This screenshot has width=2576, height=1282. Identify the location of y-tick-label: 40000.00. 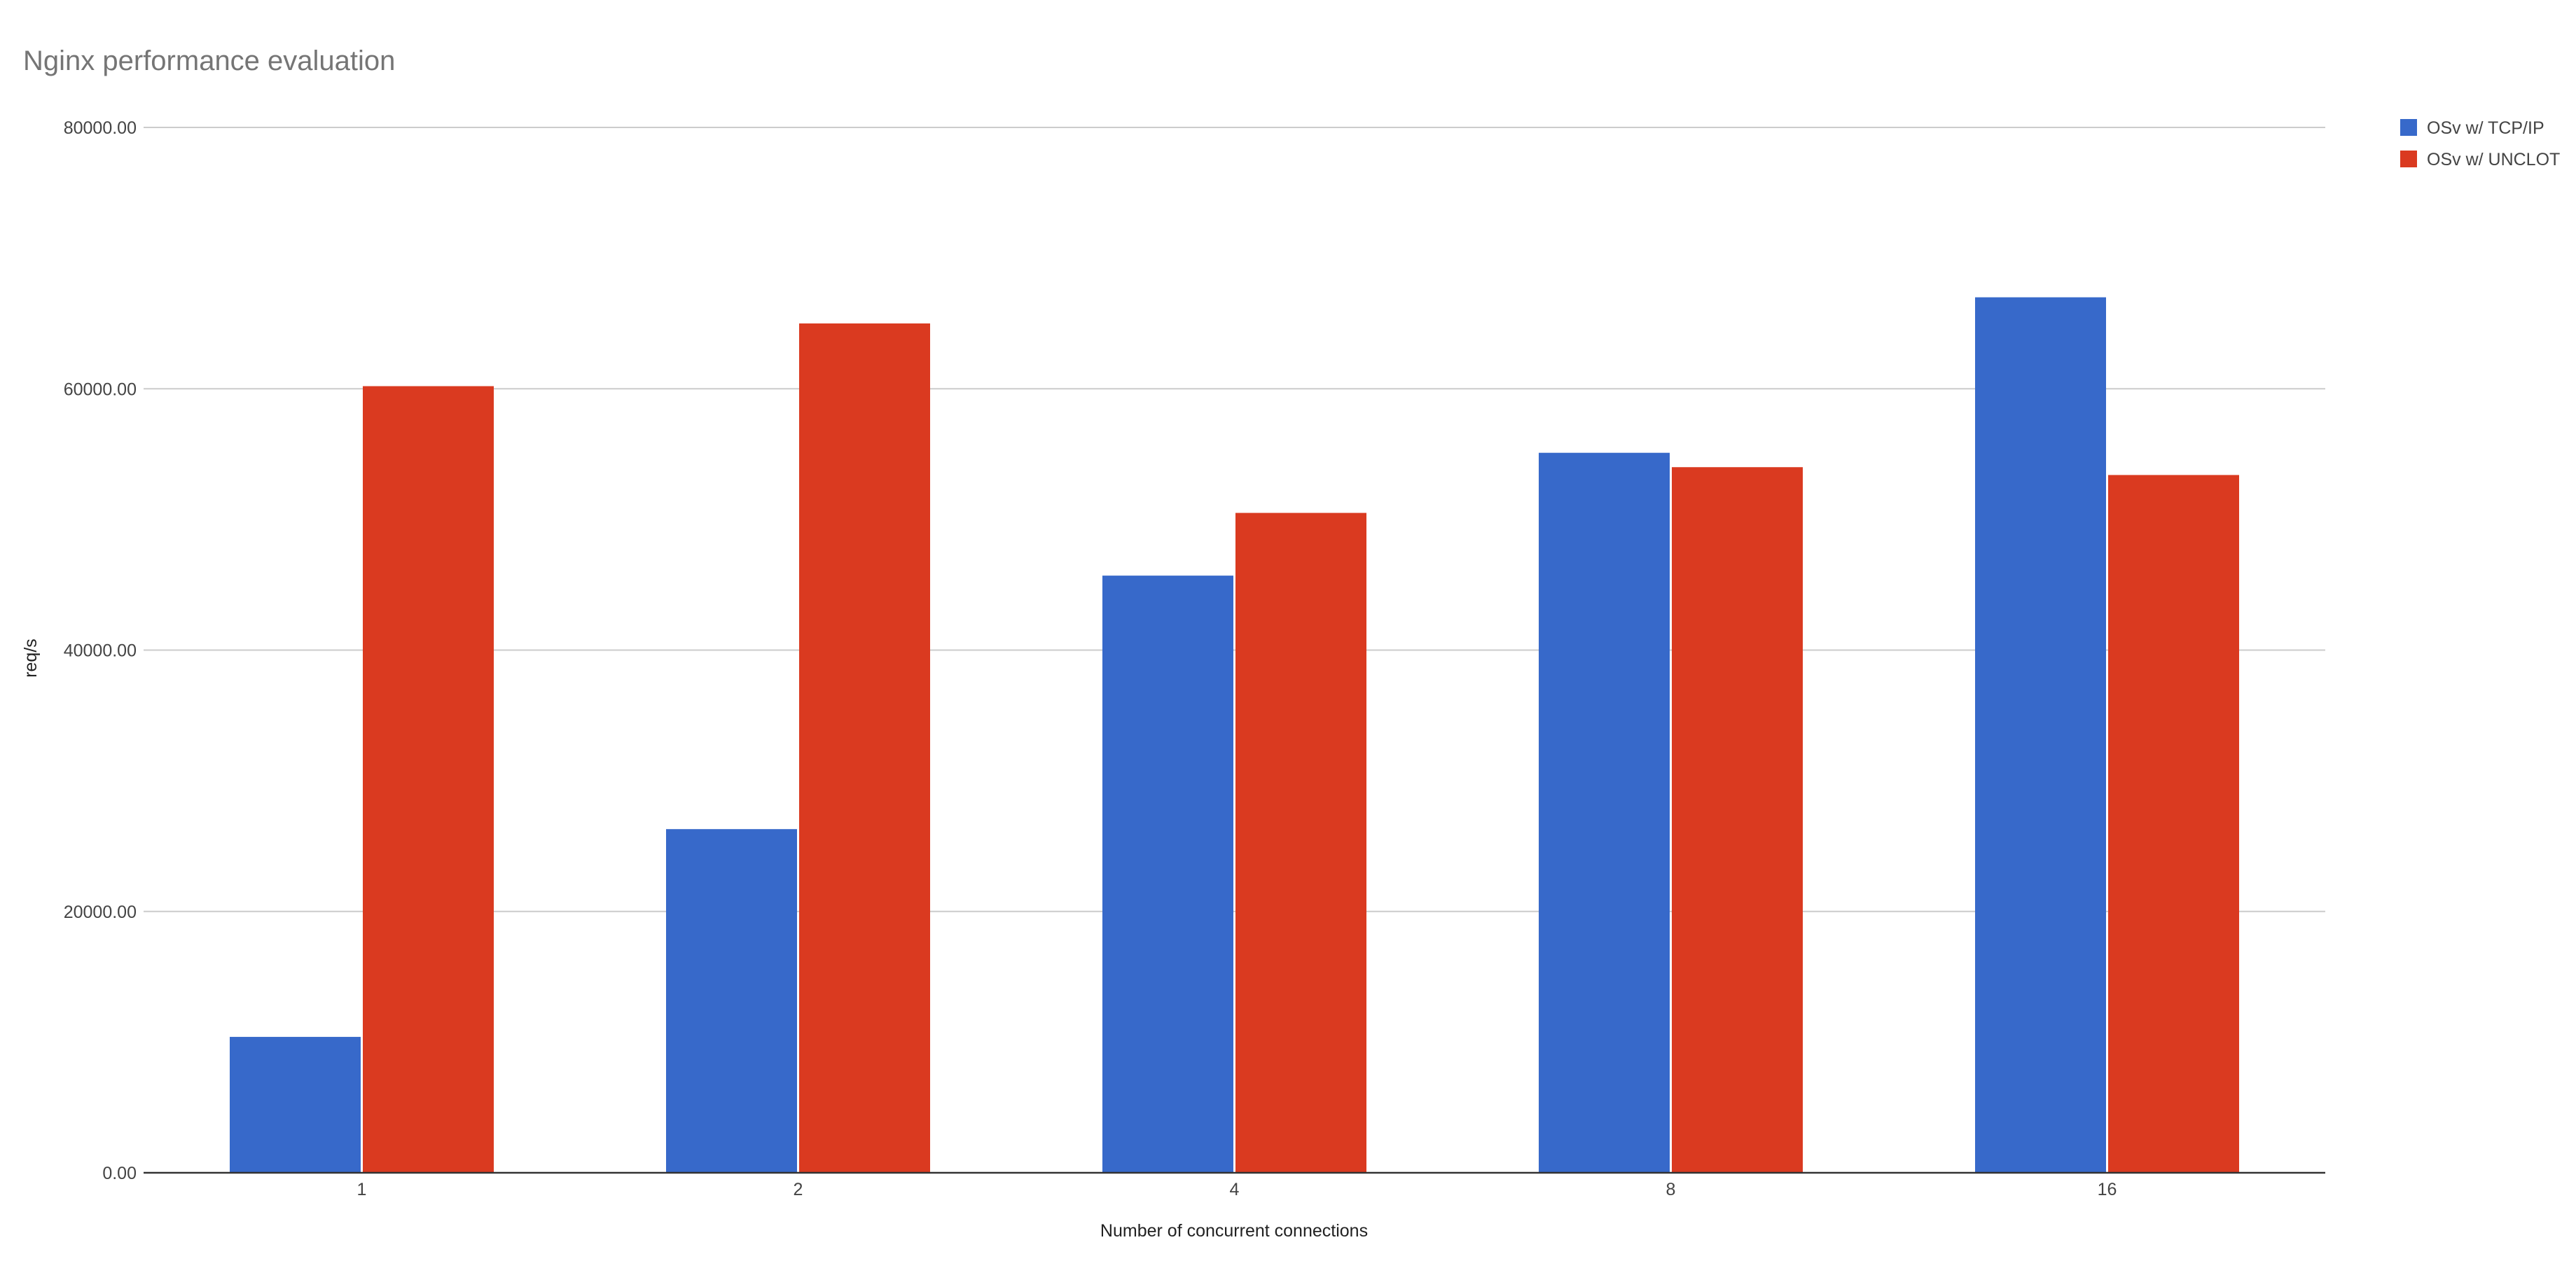
(100, 651).